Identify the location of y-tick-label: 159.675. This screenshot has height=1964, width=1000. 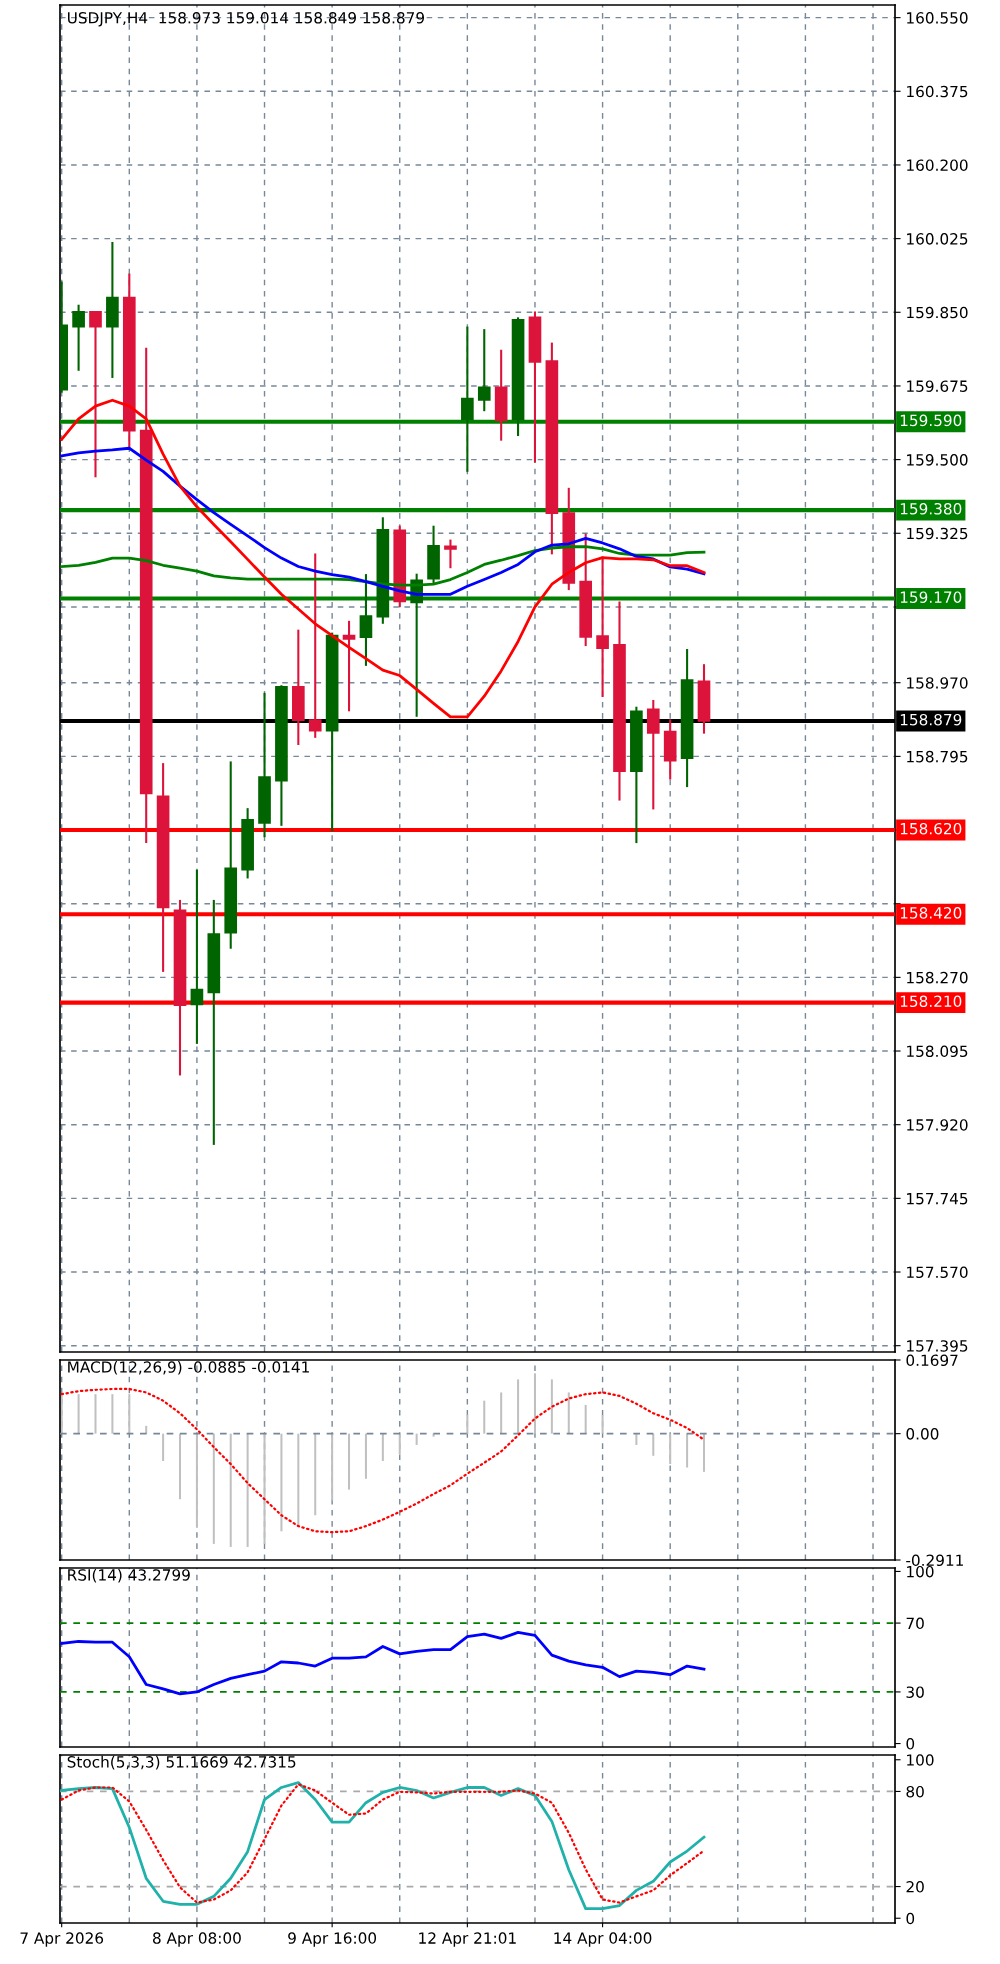
(937, 386).